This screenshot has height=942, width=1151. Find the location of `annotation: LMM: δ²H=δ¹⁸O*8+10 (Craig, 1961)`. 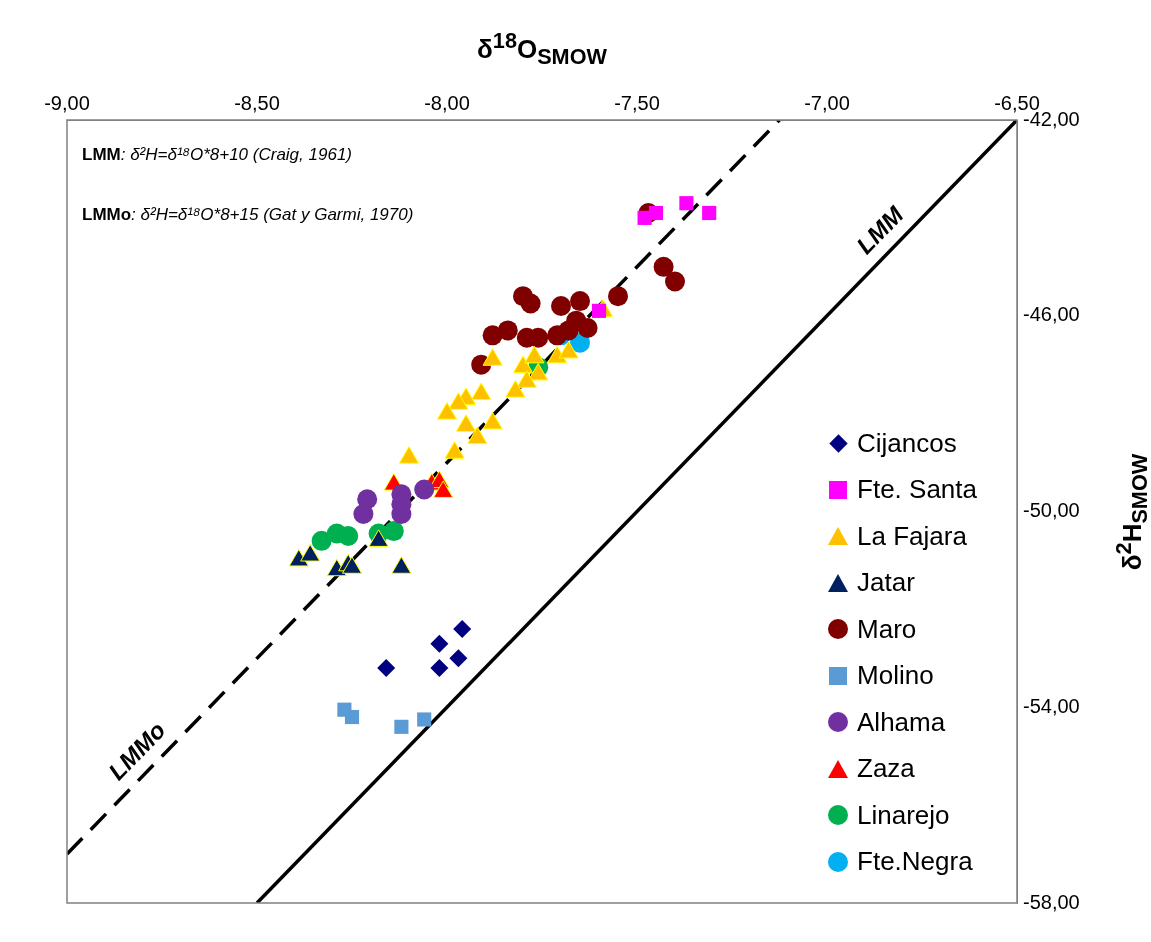

annotation: LMM: δ²H=δ¹⁸O*8+10 (Craig, 1961) is located at coordinates (217, 154).